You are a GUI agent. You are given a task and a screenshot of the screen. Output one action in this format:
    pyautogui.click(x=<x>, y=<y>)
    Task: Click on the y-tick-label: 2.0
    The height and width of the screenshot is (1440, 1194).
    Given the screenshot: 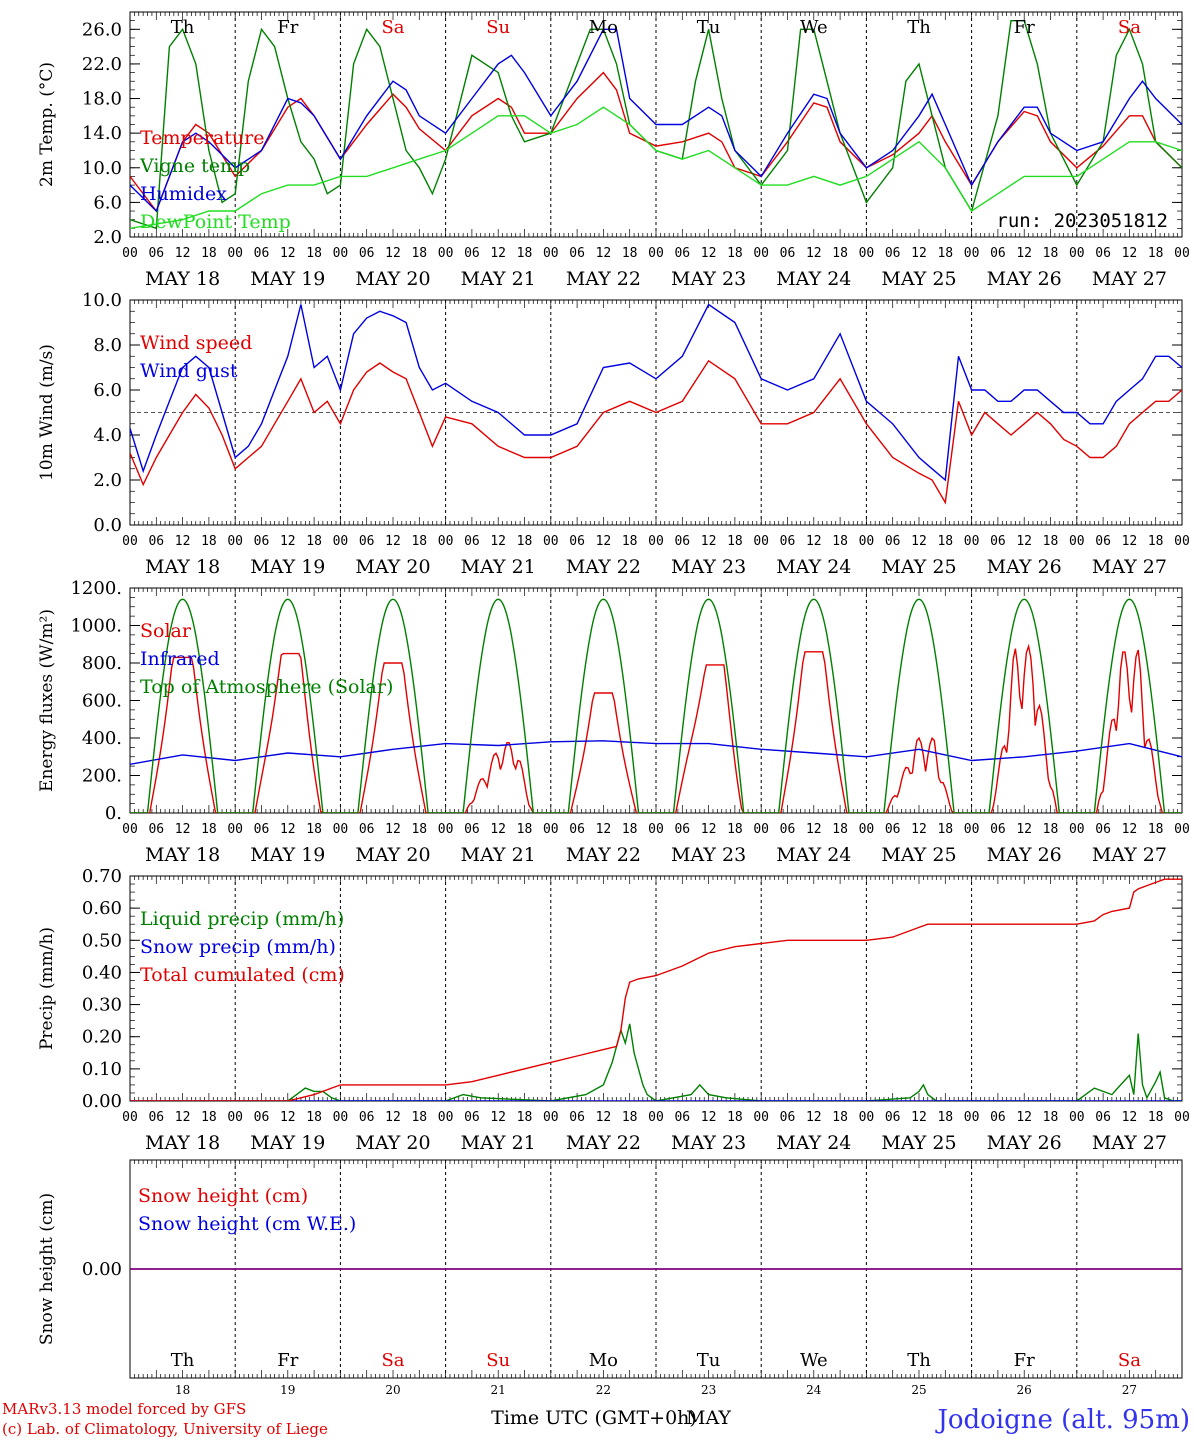 What is the action you would take?
    pyautogui.click(x=107, y=237)
    